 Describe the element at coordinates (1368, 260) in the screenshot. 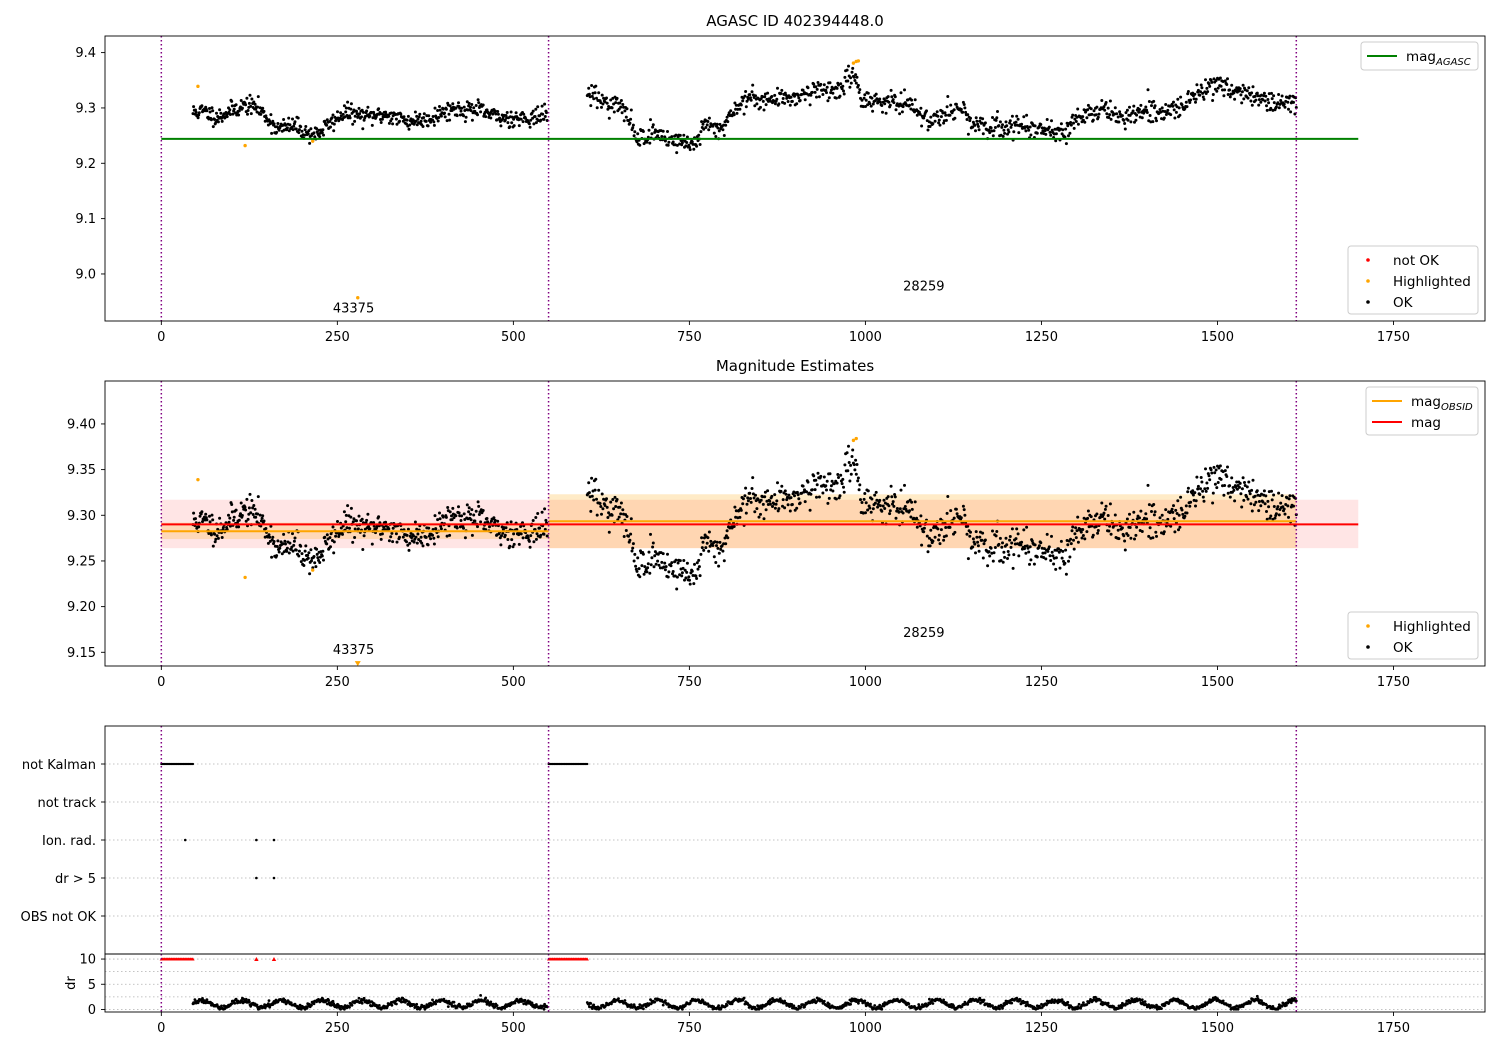

I see `legend-marker-swatch` at that location.